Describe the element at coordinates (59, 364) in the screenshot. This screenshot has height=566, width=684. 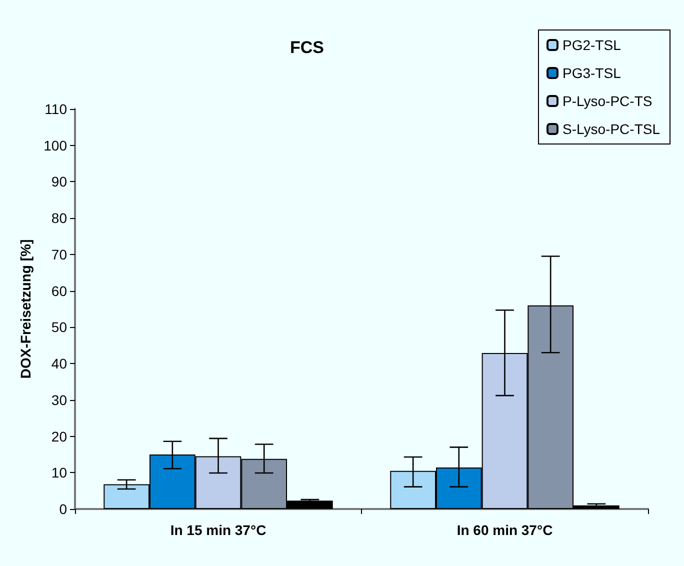
I see `y-tick-label: 40` at that location.